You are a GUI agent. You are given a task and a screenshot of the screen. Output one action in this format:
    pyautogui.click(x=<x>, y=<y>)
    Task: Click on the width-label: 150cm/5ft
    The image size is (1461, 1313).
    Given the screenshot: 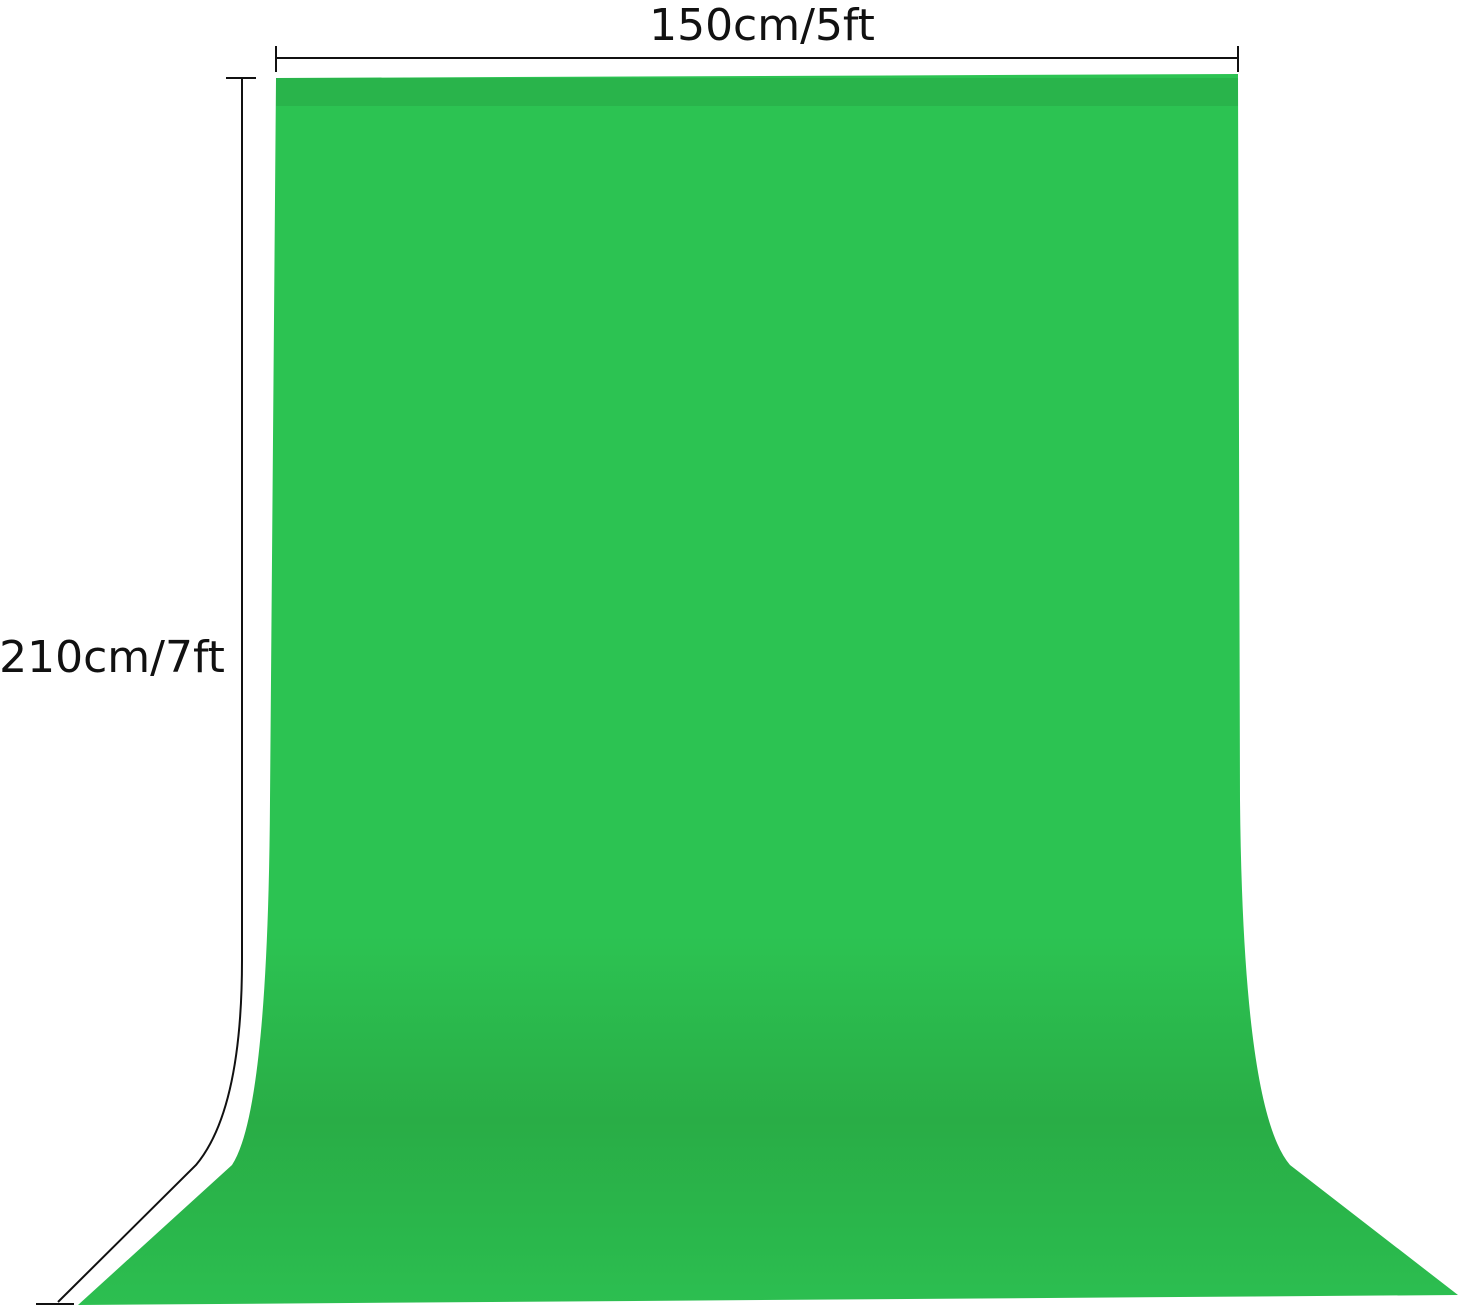 What is the action you would take?
    pyautogui.click(x=762, y=25)
    